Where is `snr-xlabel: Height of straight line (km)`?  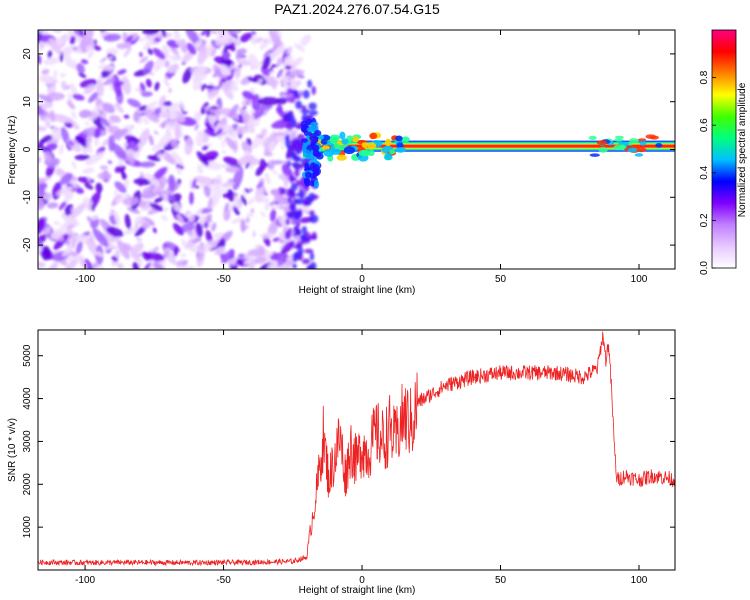 snr-xlabel: Height of straight line (km) is located at coordinates (357, 590).